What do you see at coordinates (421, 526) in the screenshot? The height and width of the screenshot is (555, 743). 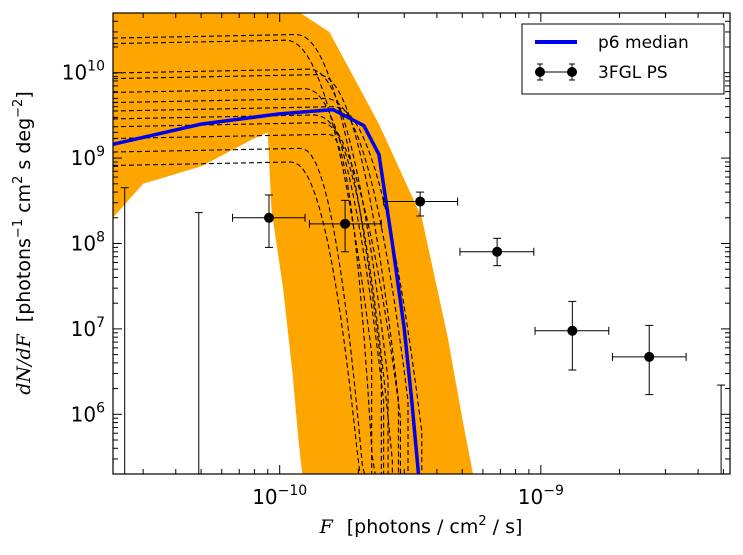 I see `x-axis-label: F [photons / cm2 / s]` at bounding box center [421, 526].